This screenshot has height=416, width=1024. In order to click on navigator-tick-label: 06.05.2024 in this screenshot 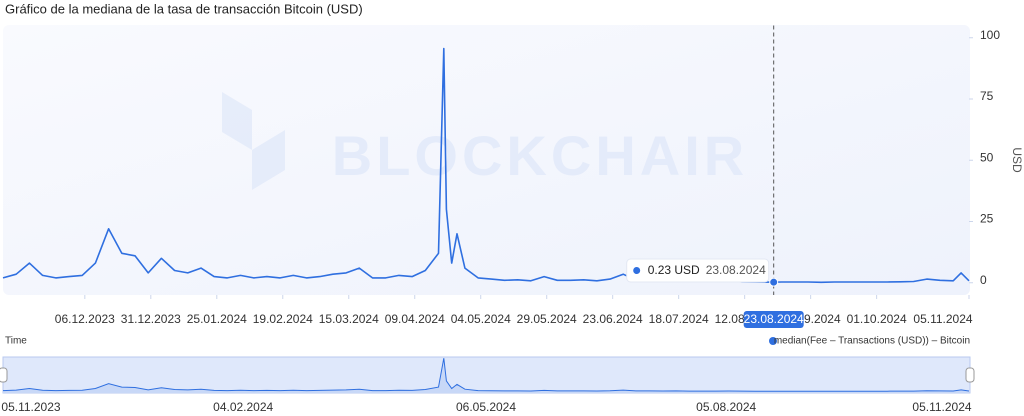, I will do `click(486, 407)`.